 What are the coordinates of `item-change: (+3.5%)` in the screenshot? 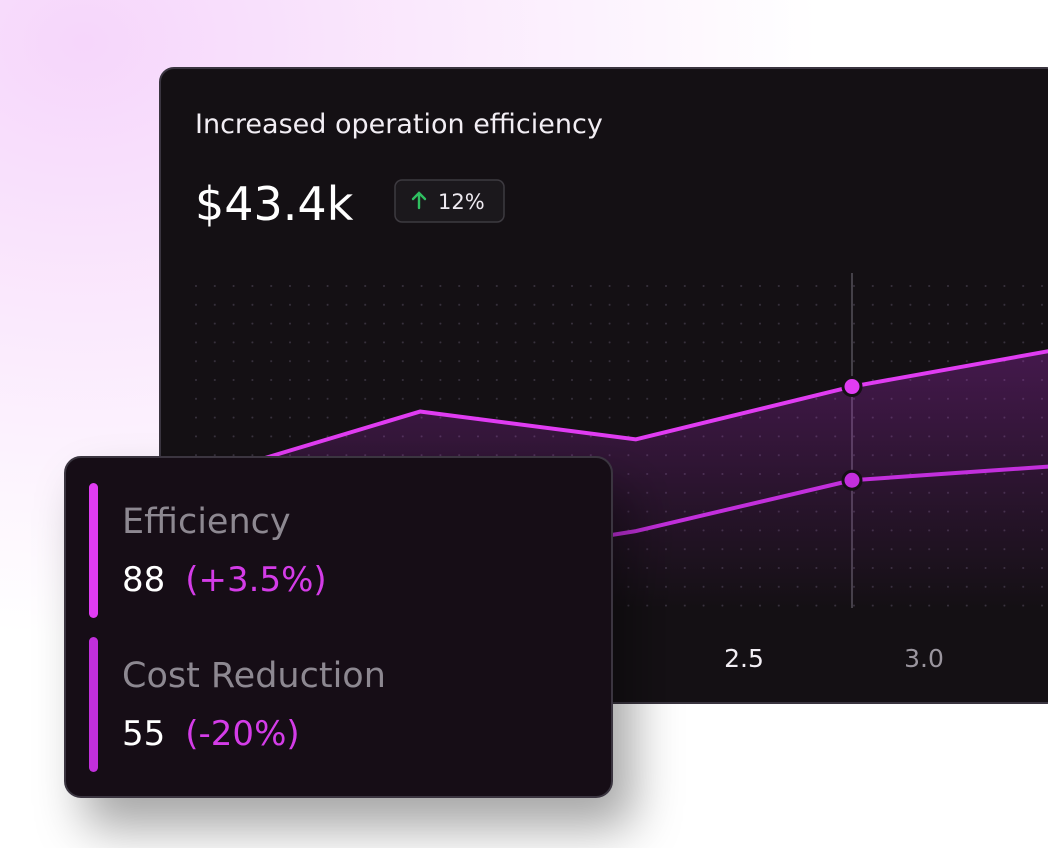 It's located at (255, 580).